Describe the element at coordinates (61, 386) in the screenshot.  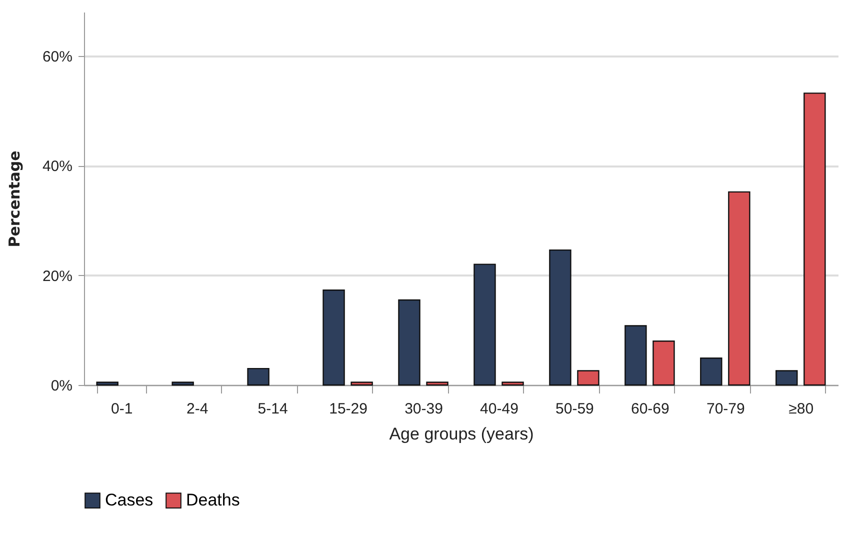
I see `y-tick-label: 0%` at that location.